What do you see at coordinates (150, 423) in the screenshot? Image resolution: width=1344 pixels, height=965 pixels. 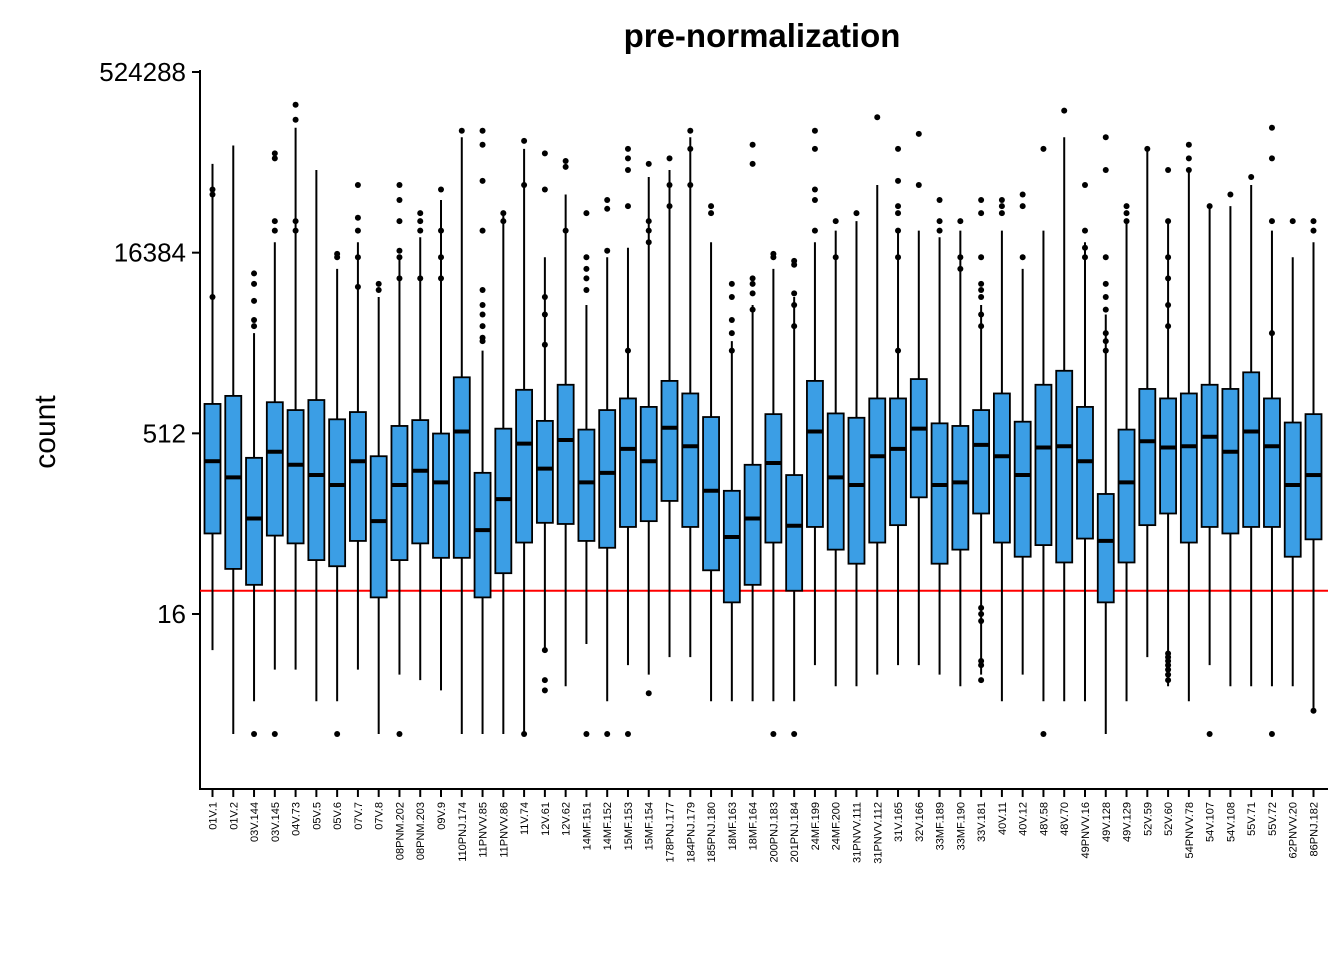 I see `y-axis: 16 512 16384 524288` at bounding box center [150, 423].